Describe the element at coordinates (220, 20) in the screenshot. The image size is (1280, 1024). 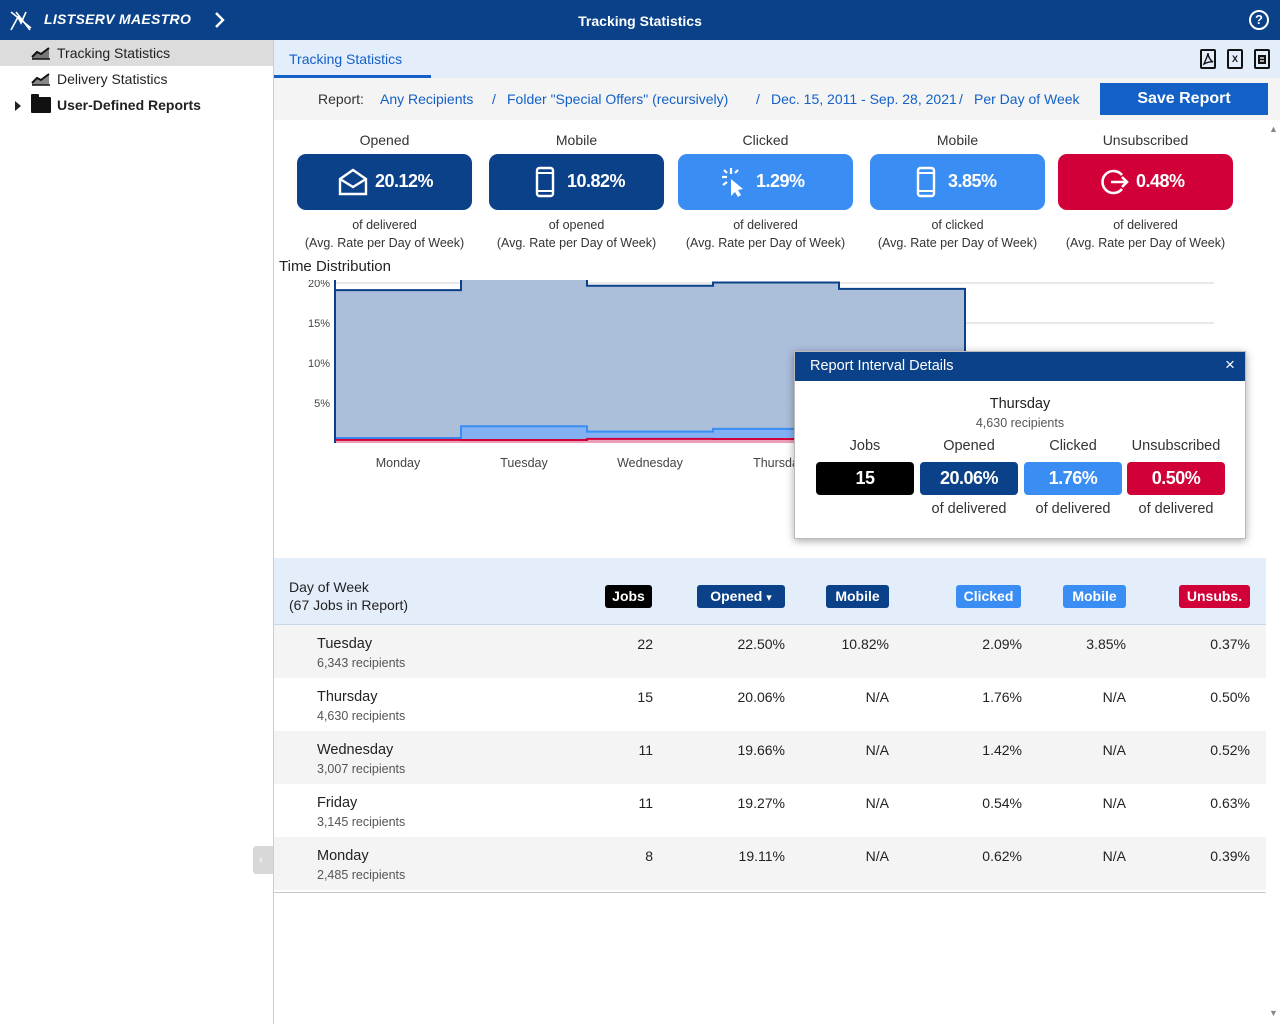
I see `chevron-right-icon` at that location.